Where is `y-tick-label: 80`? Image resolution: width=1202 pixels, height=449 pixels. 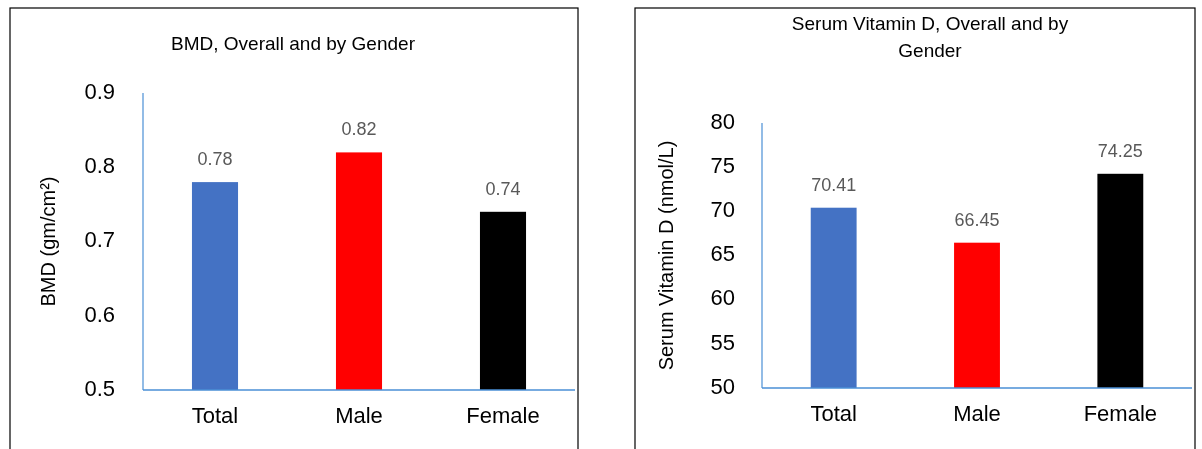
y-tick-label: 80 is located at coordinates (722, 121).